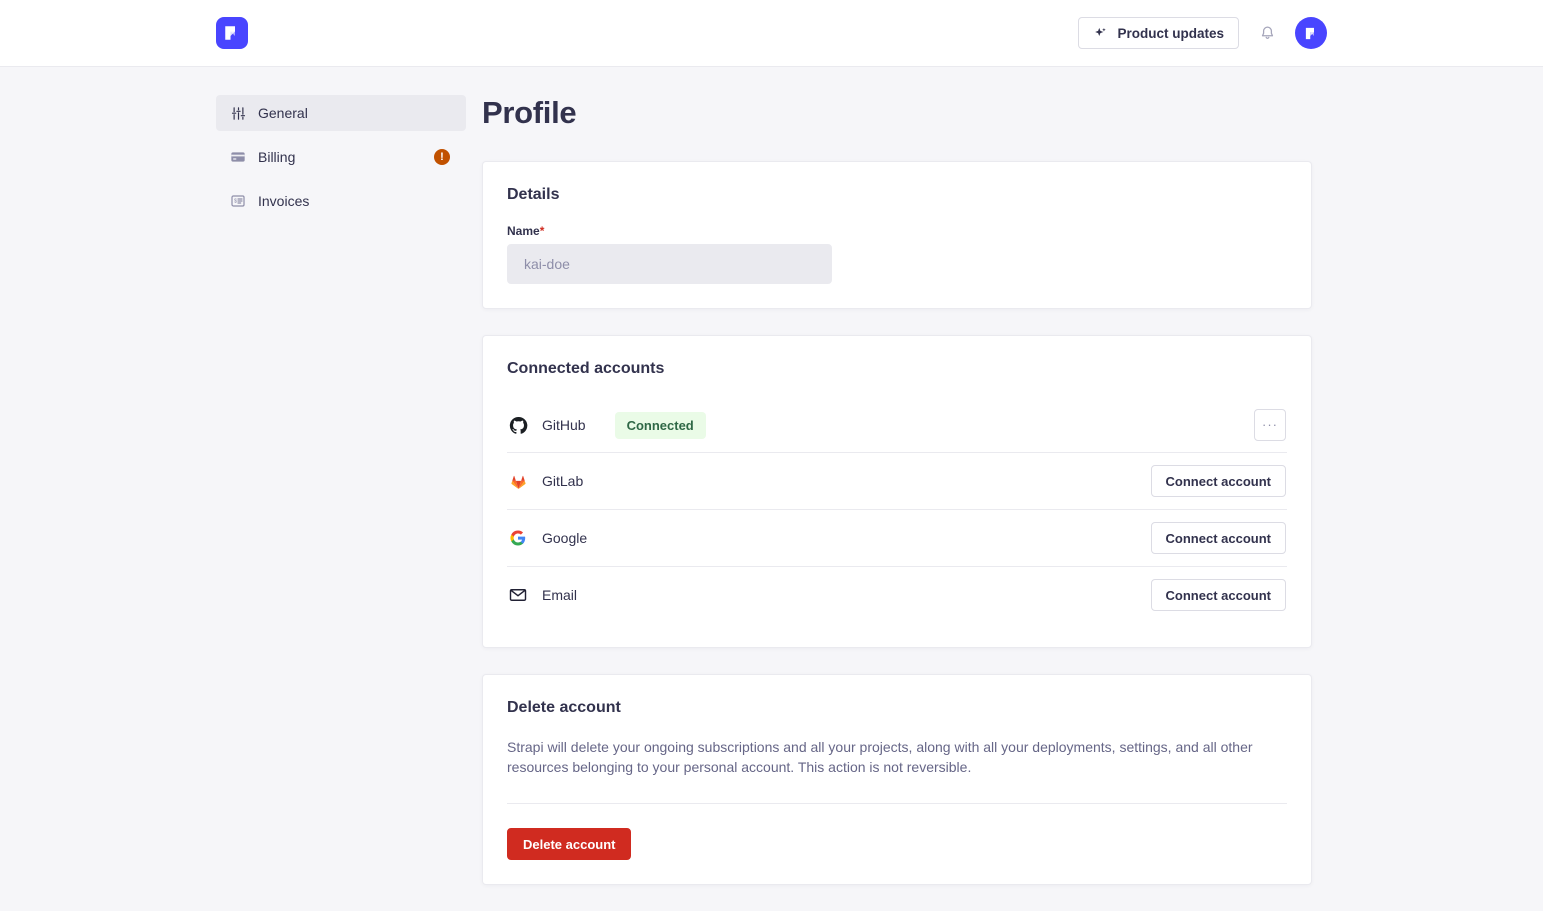  I want to click on account-action-email: Connect account, so click(1218, 595).